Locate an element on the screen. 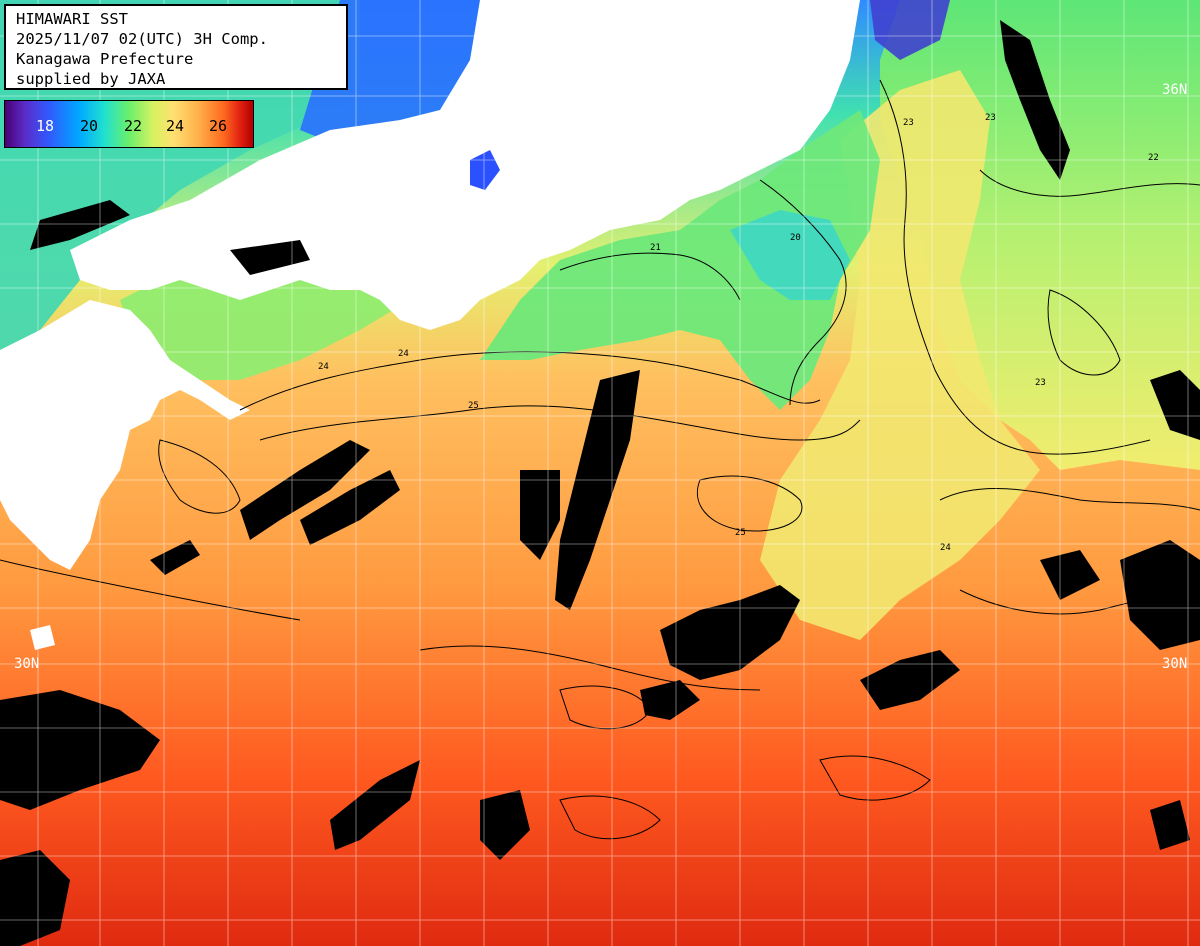 This screenshot has height=946, width=1200. cold-water-northeast-bay is located at coordinates (910, 30).